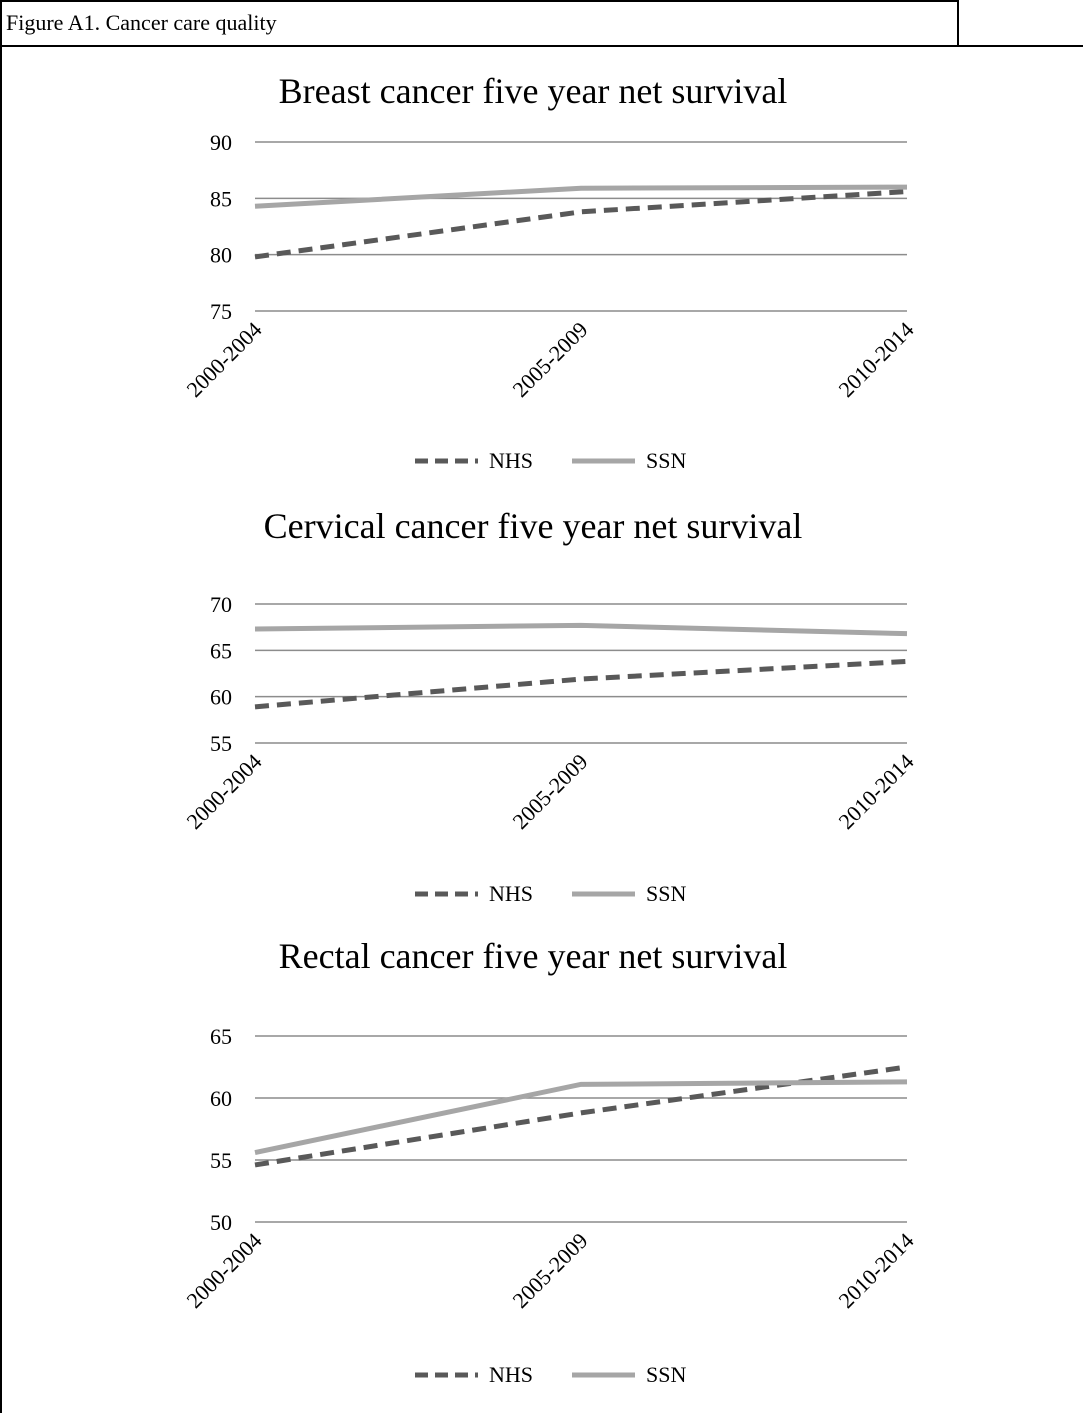 Image resolution: width=1083 pixels, height=1418 pixels. I want to click on y-tick-label: 70, so click(221, 604).